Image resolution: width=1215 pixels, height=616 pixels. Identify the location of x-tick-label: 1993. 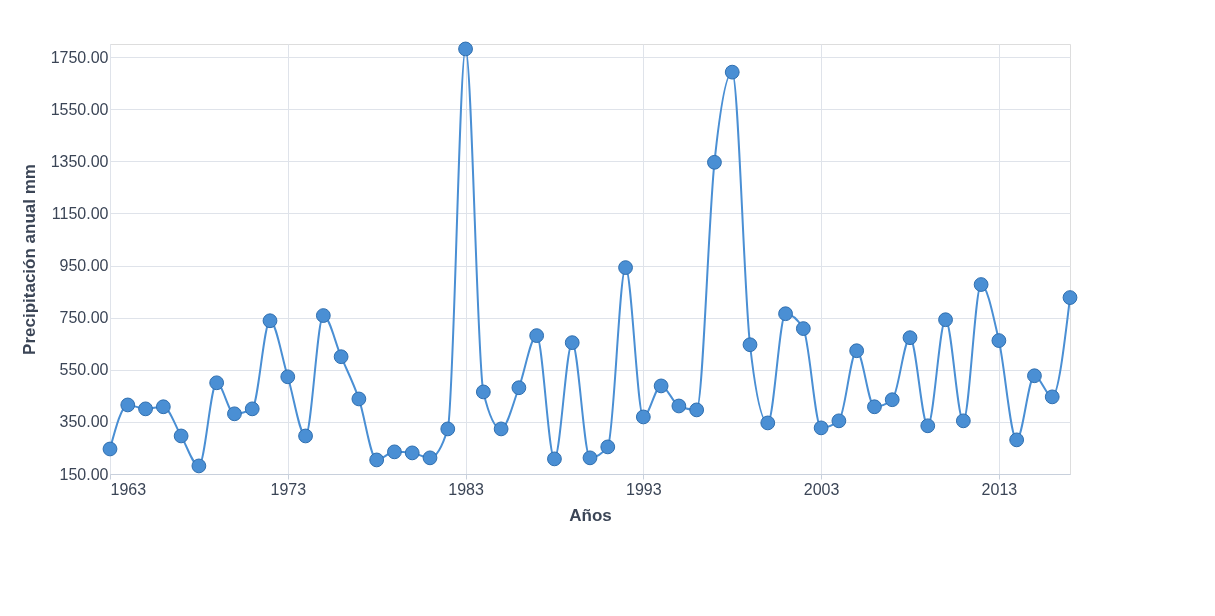
(644, 489).